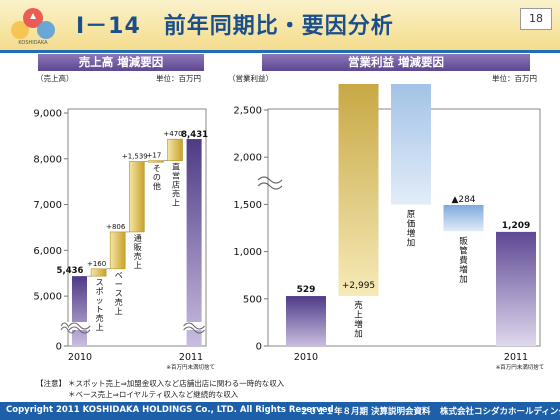  I want to click on svg-text: の, so click(157, 177).